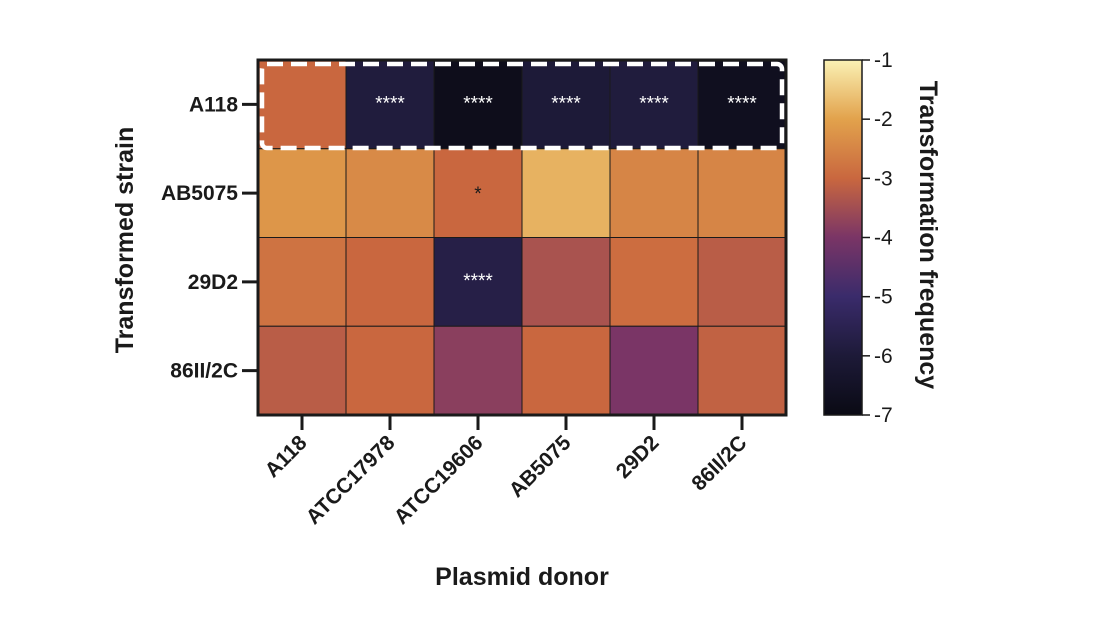 The image size is (1107, 622). Describe the element at coordinates (883, 297) in the screenshot. I see `colorbar-tick-label: -5` at that location.